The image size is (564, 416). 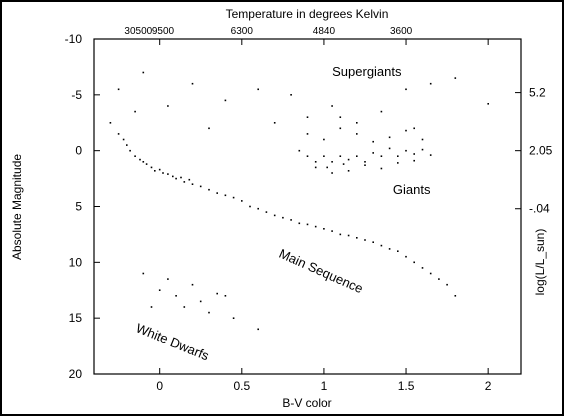 I want to click on right-tick-label: -.04, so click(x=539, y=209).